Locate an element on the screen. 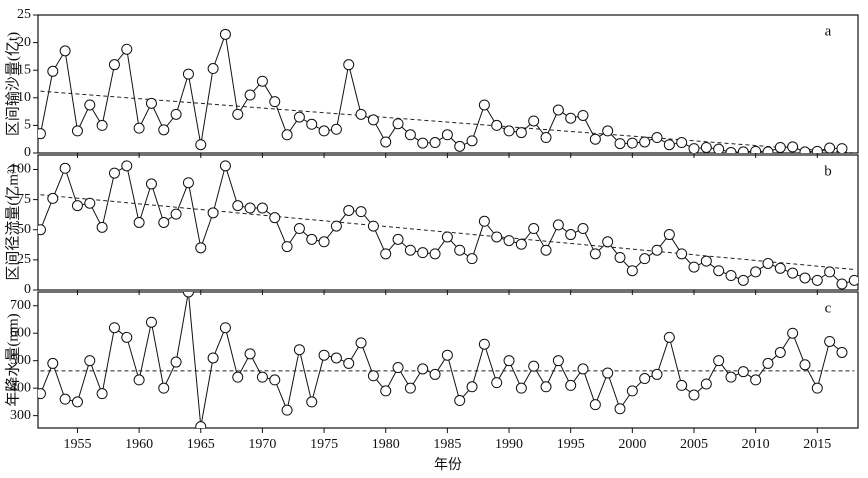 The height and width of the screenshot is (478, 868). y-tick-label: 700 is located at coordinates (20, 305).